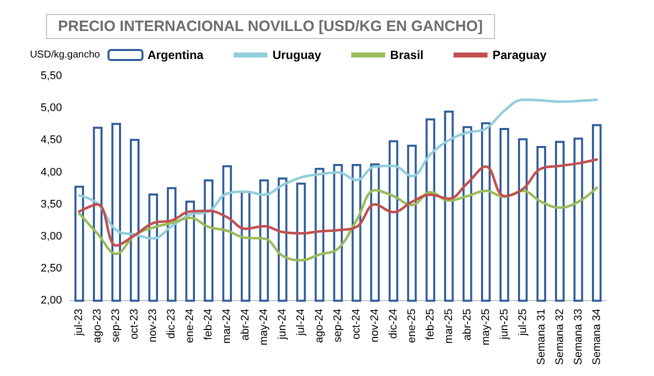 Image resolution: width=654 pixels, height=376 pixels. What do you see at coordinates (208, 324) in the screenshot?
I see `x-tick-label: feb-24` at bounding box center [208, 324].